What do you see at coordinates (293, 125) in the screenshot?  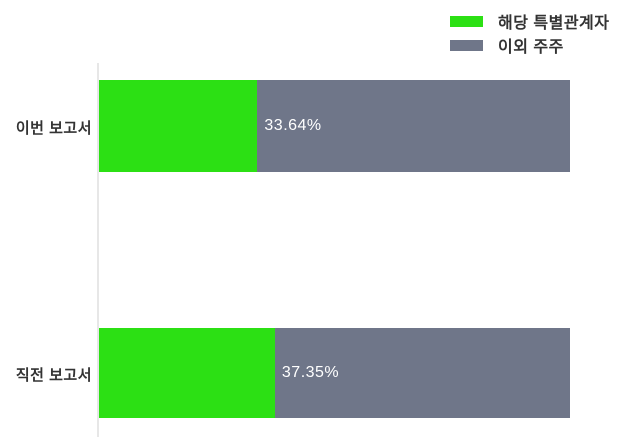 I see `bar-value-label: 33.64%` at bounding box center [293, 125].